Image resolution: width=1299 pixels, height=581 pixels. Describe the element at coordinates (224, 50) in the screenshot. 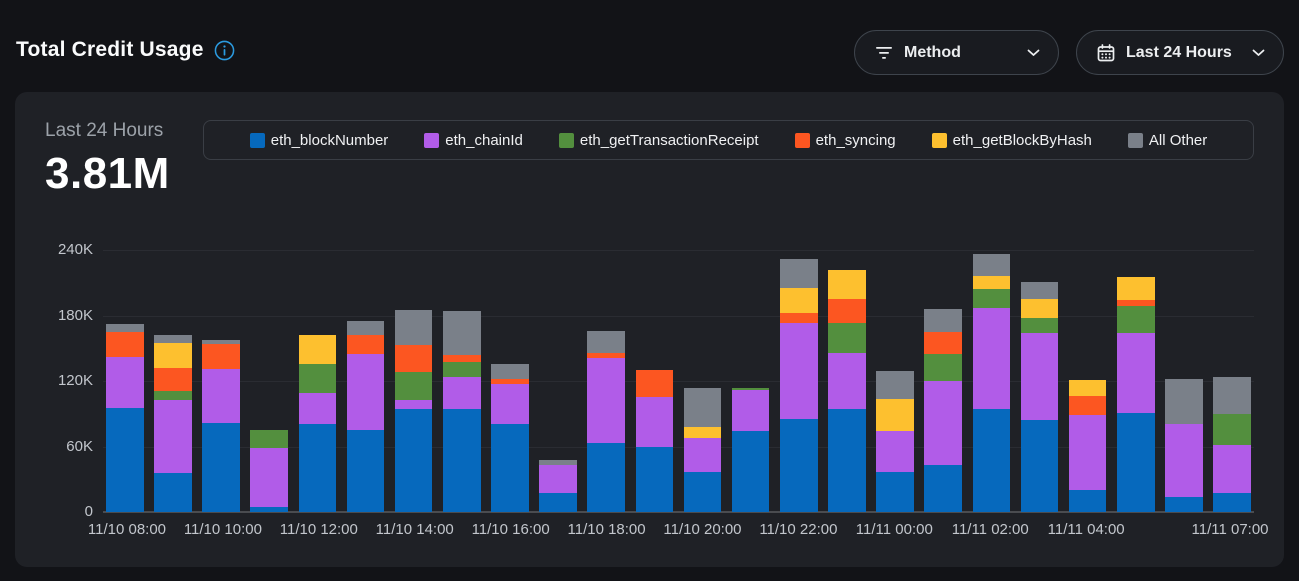

I see `info-icon` at that location.